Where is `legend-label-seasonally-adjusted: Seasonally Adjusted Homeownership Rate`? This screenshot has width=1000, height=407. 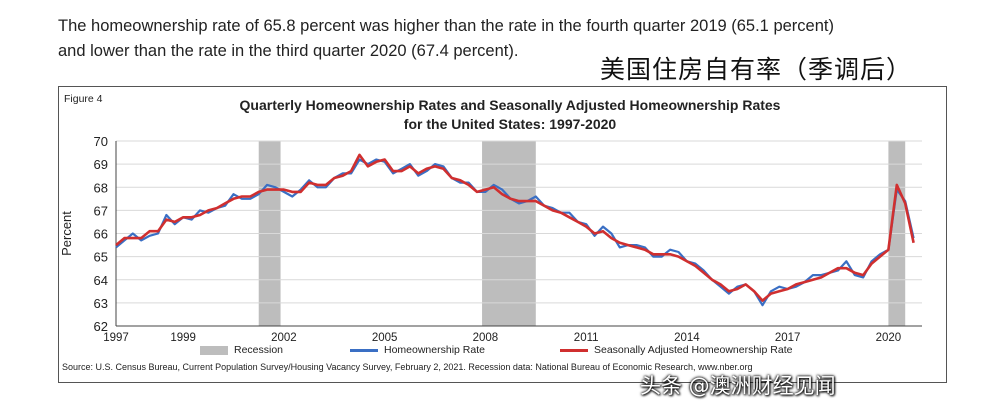
legend-label-seasonally-adjusted: Seasonally Adjusted Homeownership Rate is located at coordinates (693, 350).